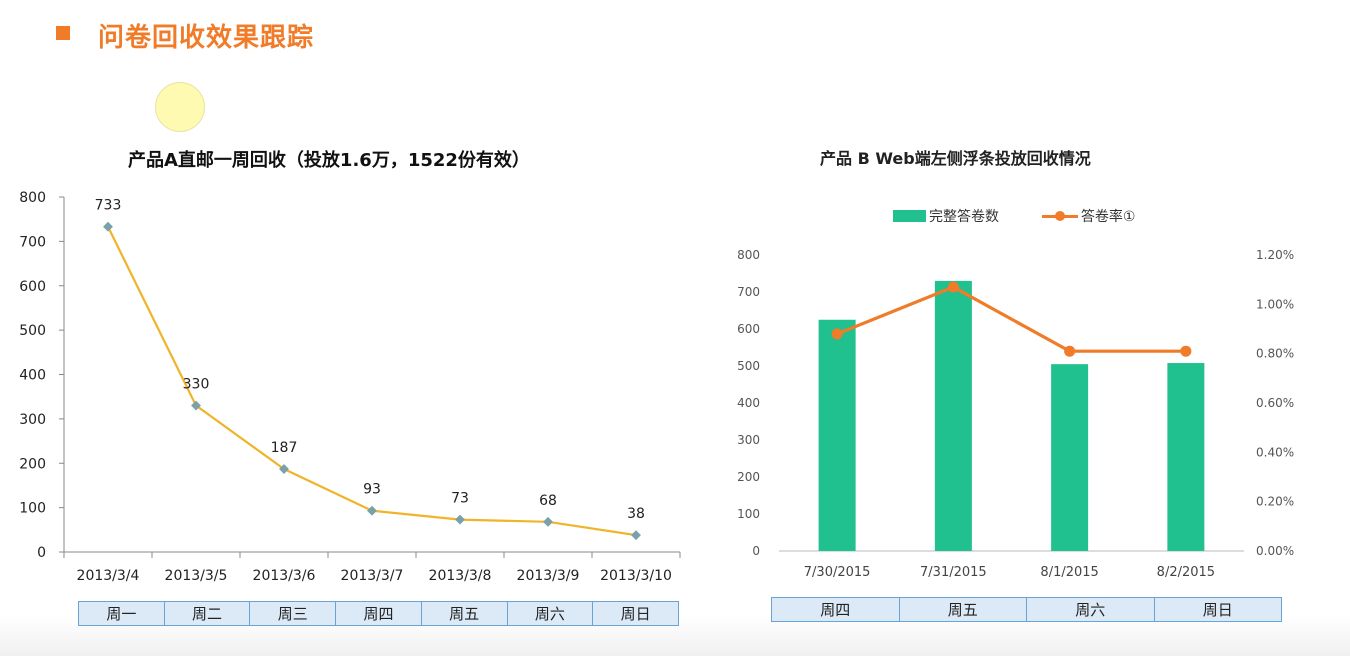  Describe the element at coordinates (636, 576) in the screenshot. I see `chart-a-x-tick-label: 2013/3/10` at that location.